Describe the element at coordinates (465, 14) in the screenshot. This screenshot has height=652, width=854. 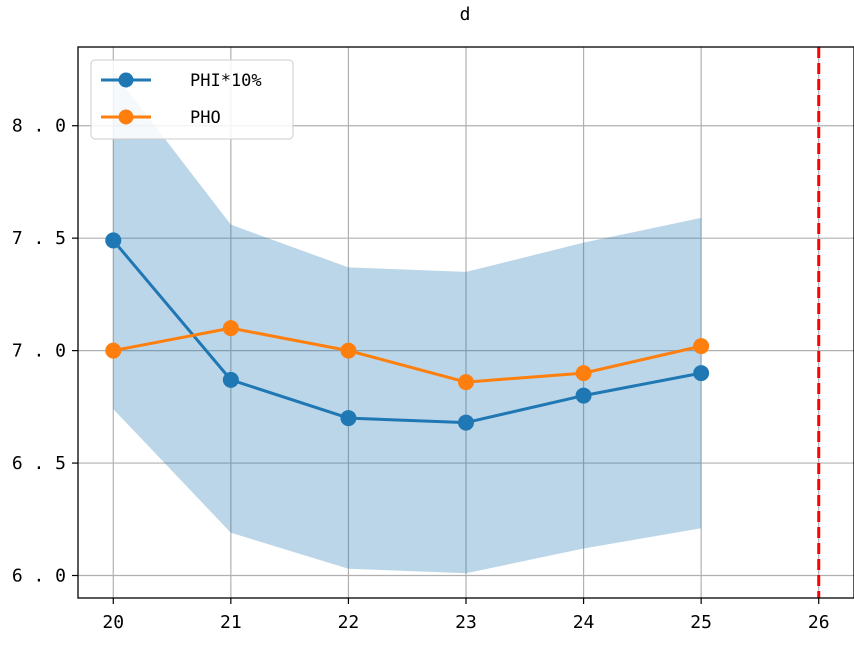
I see `chart-title: d` at that location.